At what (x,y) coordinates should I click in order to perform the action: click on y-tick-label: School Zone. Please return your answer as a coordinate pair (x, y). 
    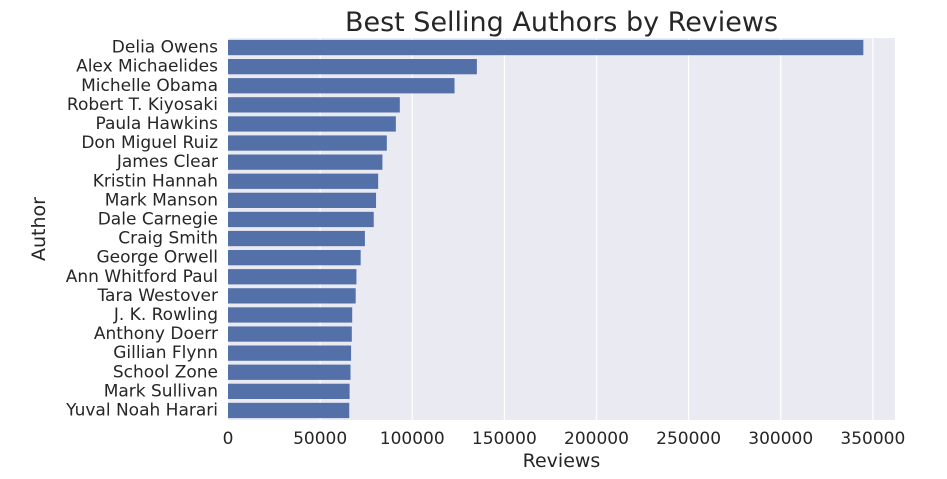
    Looking at the image, I should click on (165, 372).